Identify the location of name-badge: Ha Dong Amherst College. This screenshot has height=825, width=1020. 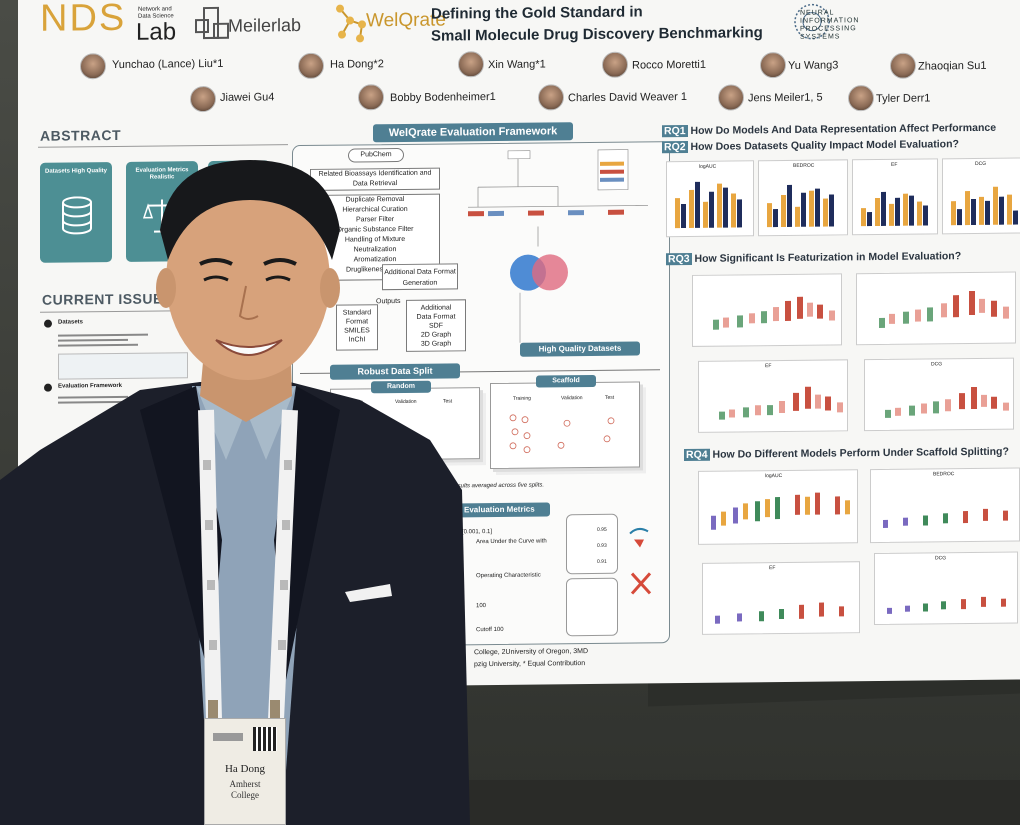
(245, 771).